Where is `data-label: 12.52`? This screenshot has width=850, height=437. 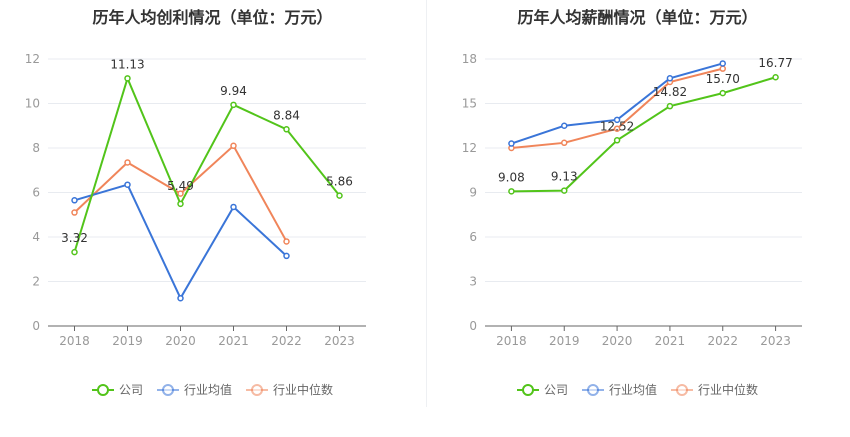 data-label: 12.52 is located at coordinates (617, 126).